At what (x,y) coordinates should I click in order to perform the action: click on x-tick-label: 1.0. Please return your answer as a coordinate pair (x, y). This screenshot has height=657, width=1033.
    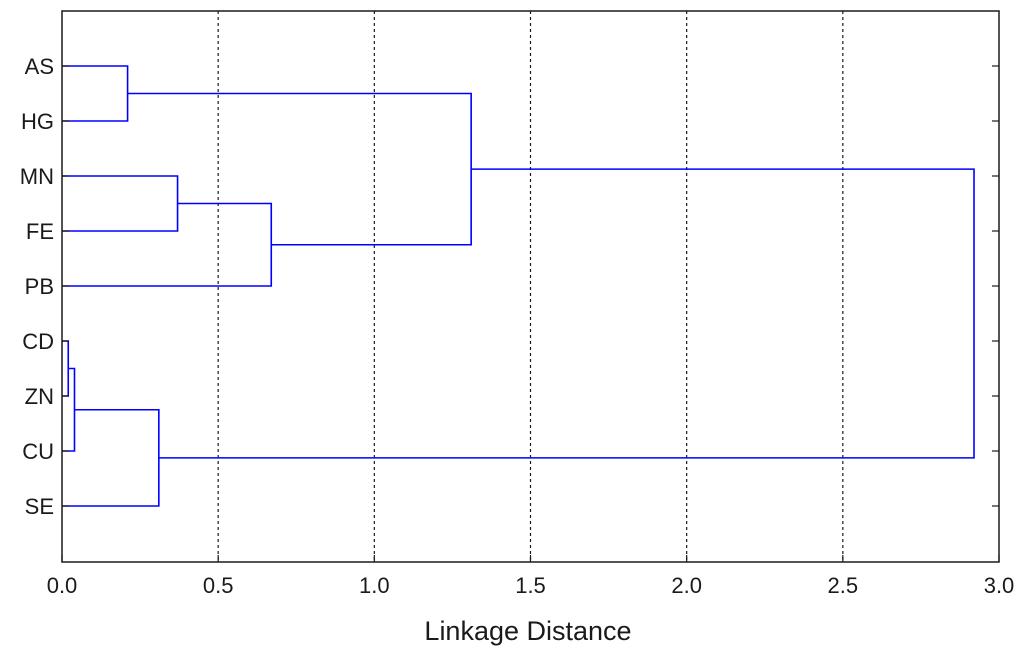
    Looking at the image, I should click on (374, 585).